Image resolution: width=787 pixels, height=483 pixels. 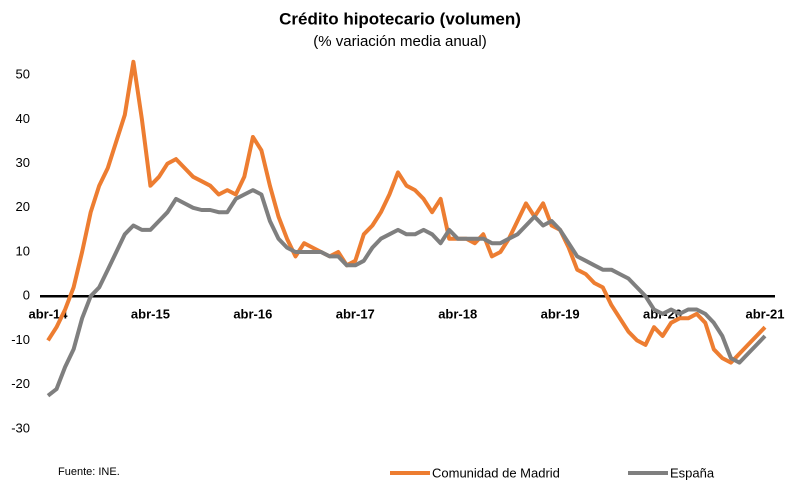 What do you see at coordinates (400, 18) in the screenshot?
I see `chart-title: Crédito hipotecario (volumen)` at bounding box center [400, 18].